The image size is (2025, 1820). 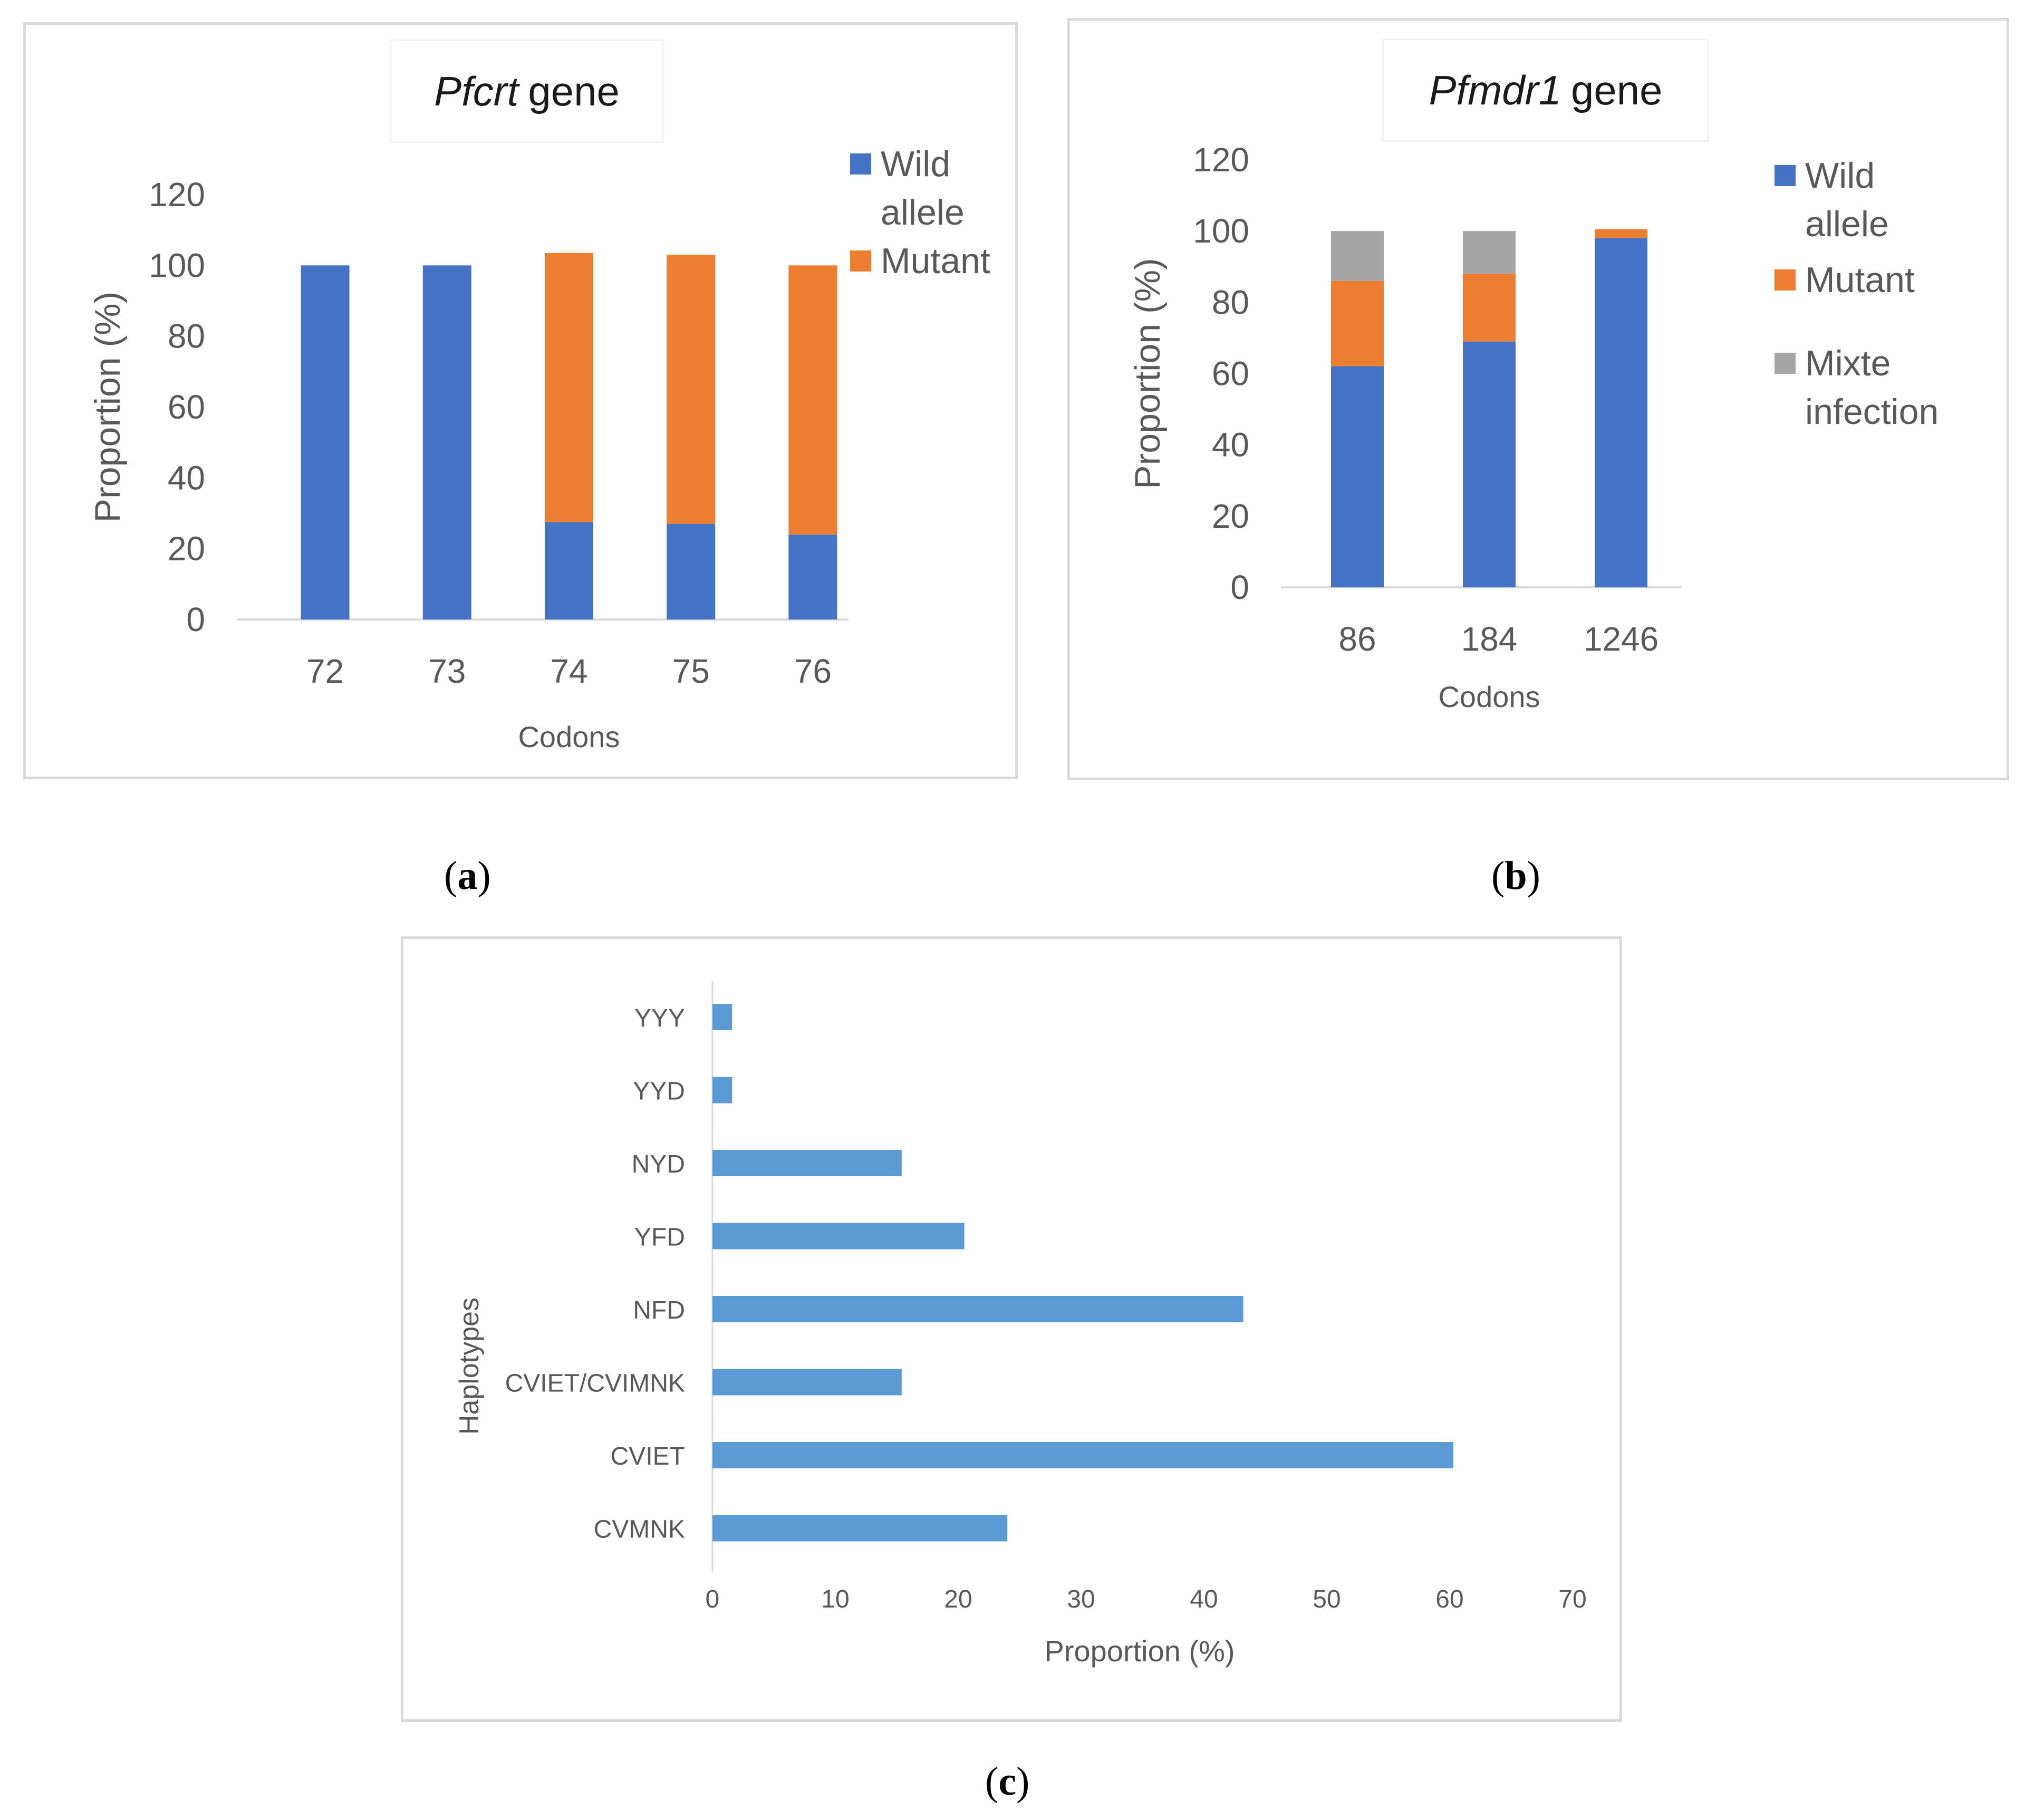 What do you see at coordinates (639, 1530) in the screenshot?
I see `y-category-label: CVMNK` at bounding box center [639, 1530].